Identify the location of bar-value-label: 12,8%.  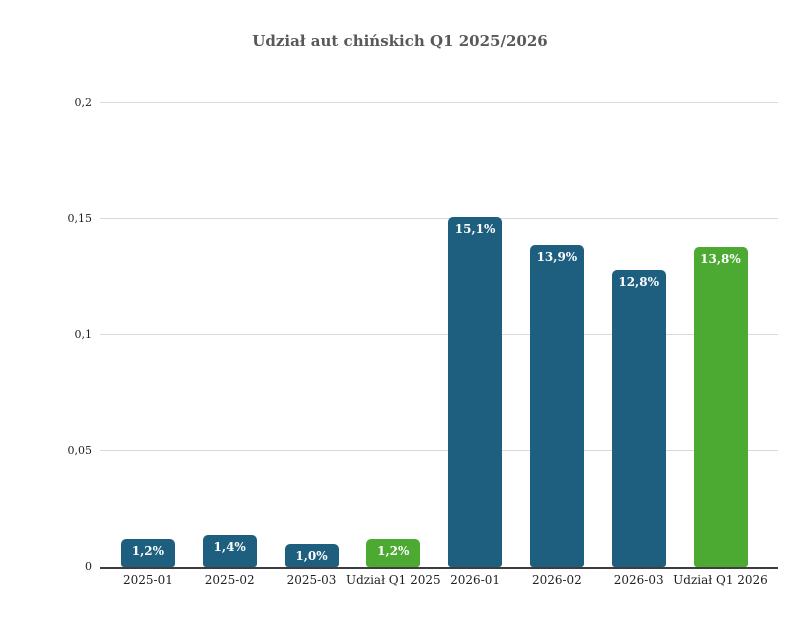
(638, 282).